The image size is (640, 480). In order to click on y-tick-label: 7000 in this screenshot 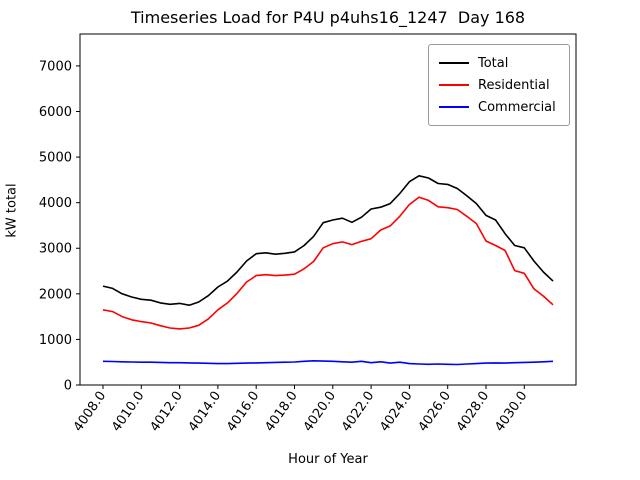, I will do `click(55, 66)`.